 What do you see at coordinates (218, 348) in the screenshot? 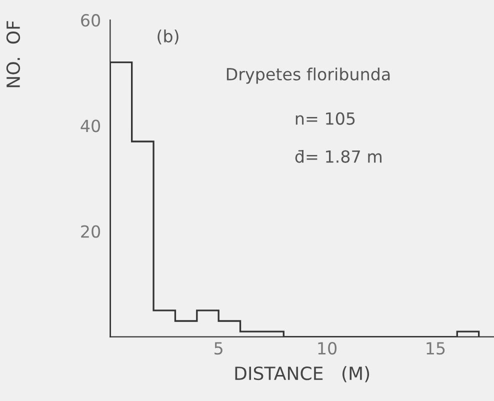
I see `x-tick-label: 5` at bounding box center [218, 348].